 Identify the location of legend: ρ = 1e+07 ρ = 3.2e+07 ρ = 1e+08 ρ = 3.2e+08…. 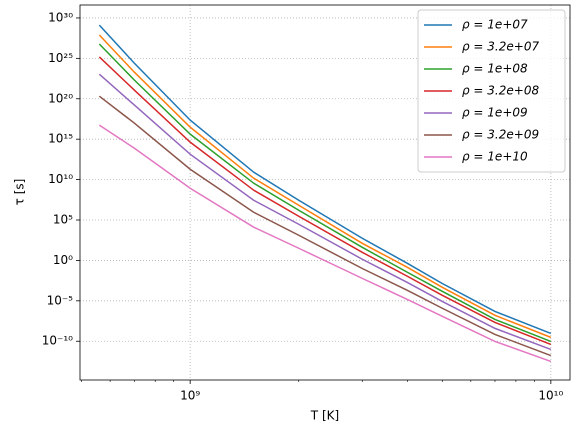
(491, 91).